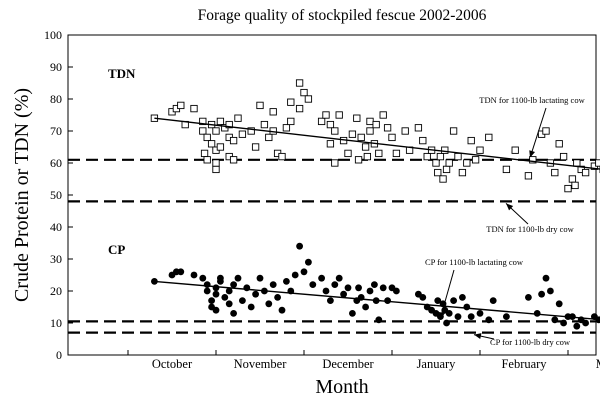  I want to click on y-tick-label: 90, so click(56, 67).